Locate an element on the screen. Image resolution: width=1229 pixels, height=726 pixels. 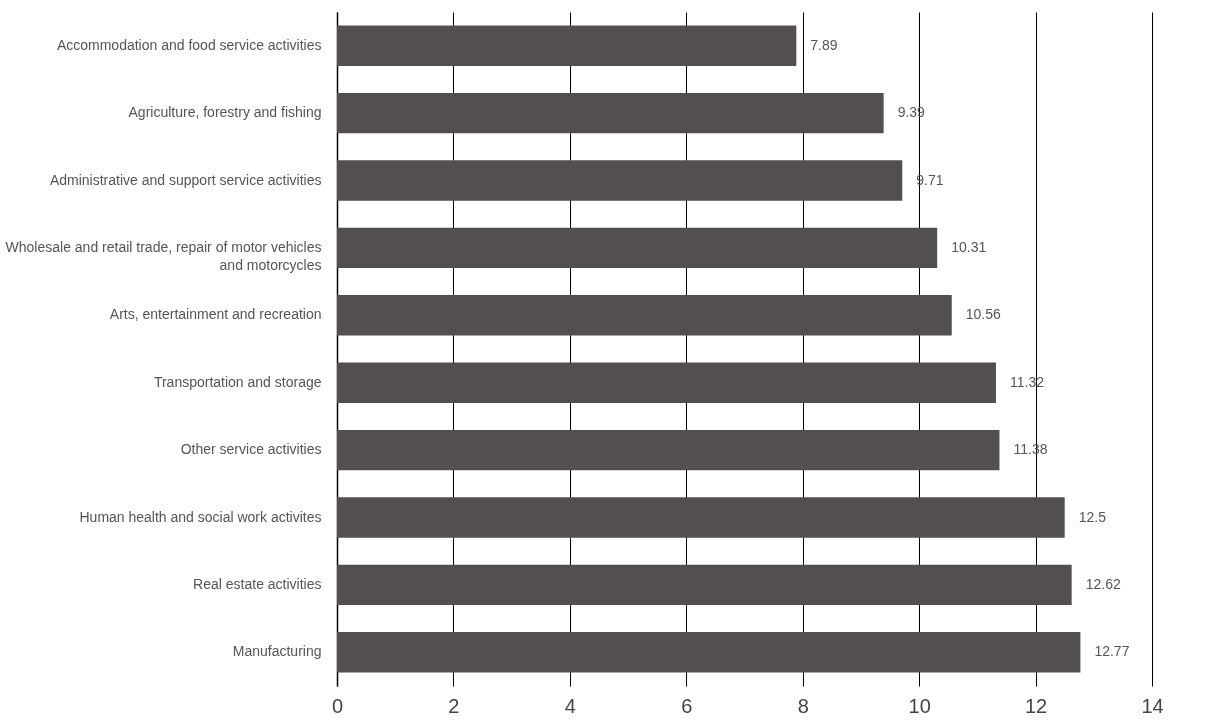
y-tick-label: Transportation and storage is located at coordinates (237, 381).